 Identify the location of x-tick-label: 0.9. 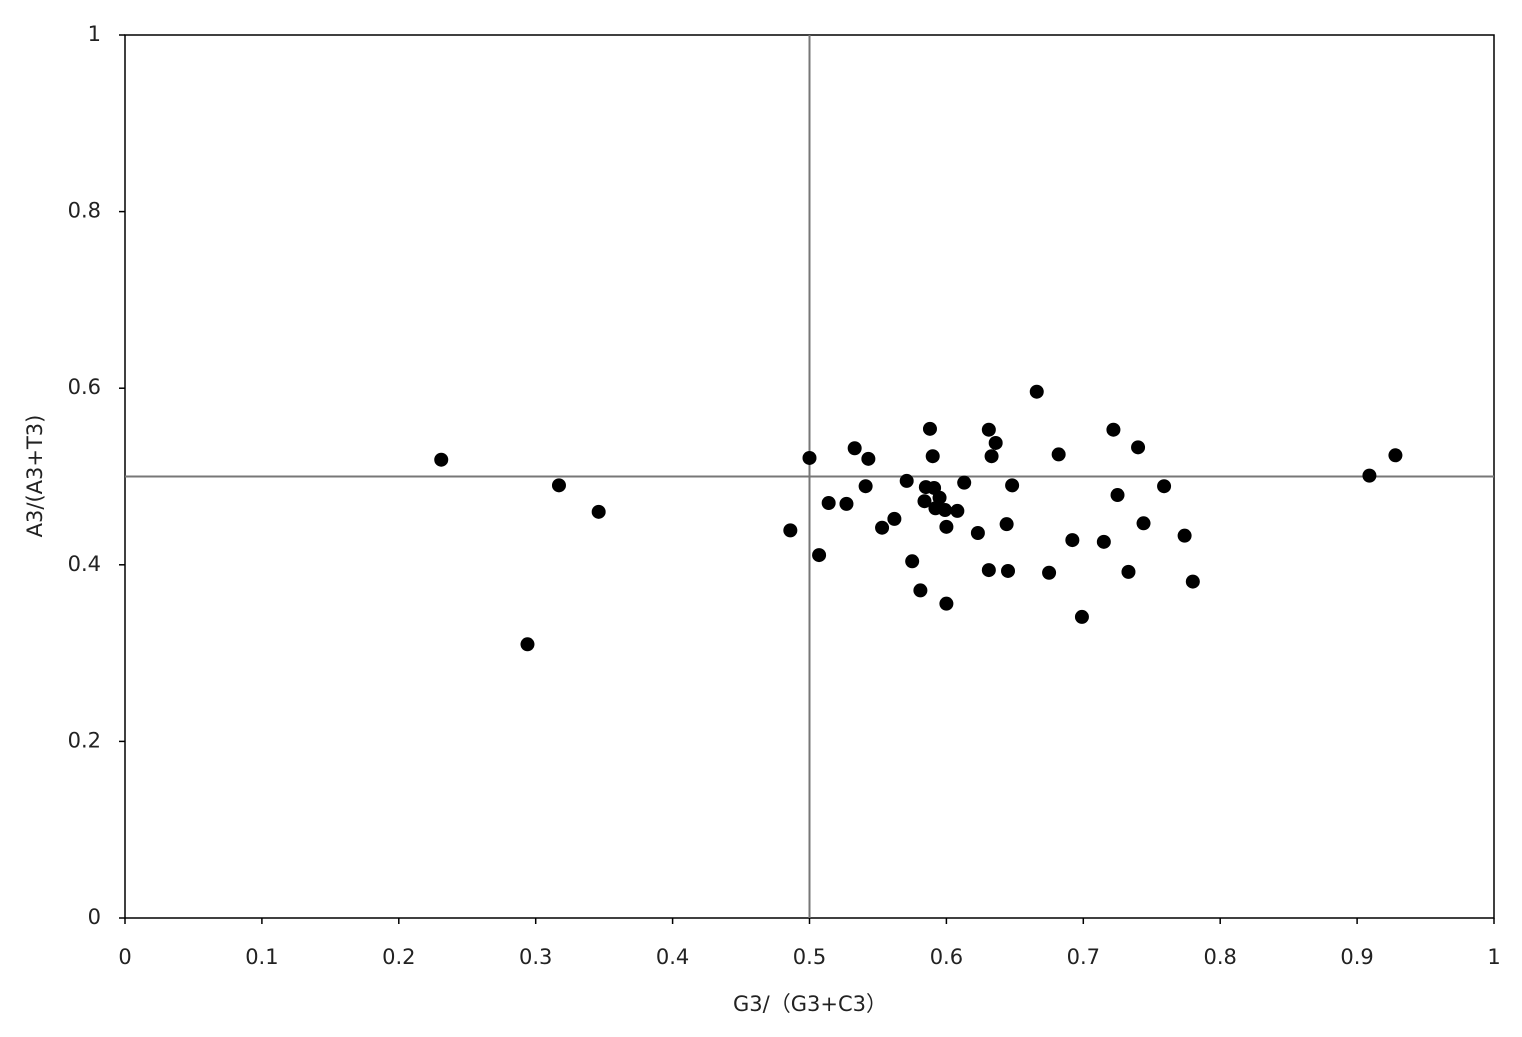
(1356, 957).